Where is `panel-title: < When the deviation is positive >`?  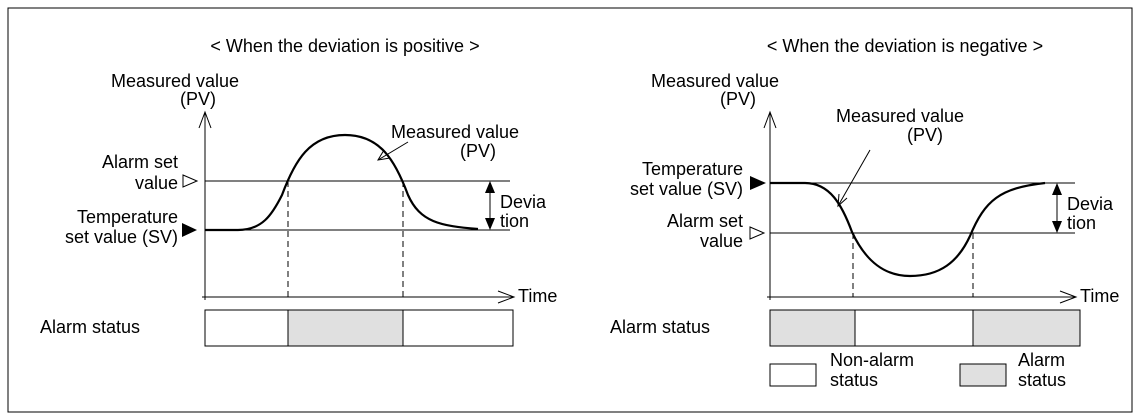 panel-title: < When the deviation is positive > is located at coordinates (344, 46).